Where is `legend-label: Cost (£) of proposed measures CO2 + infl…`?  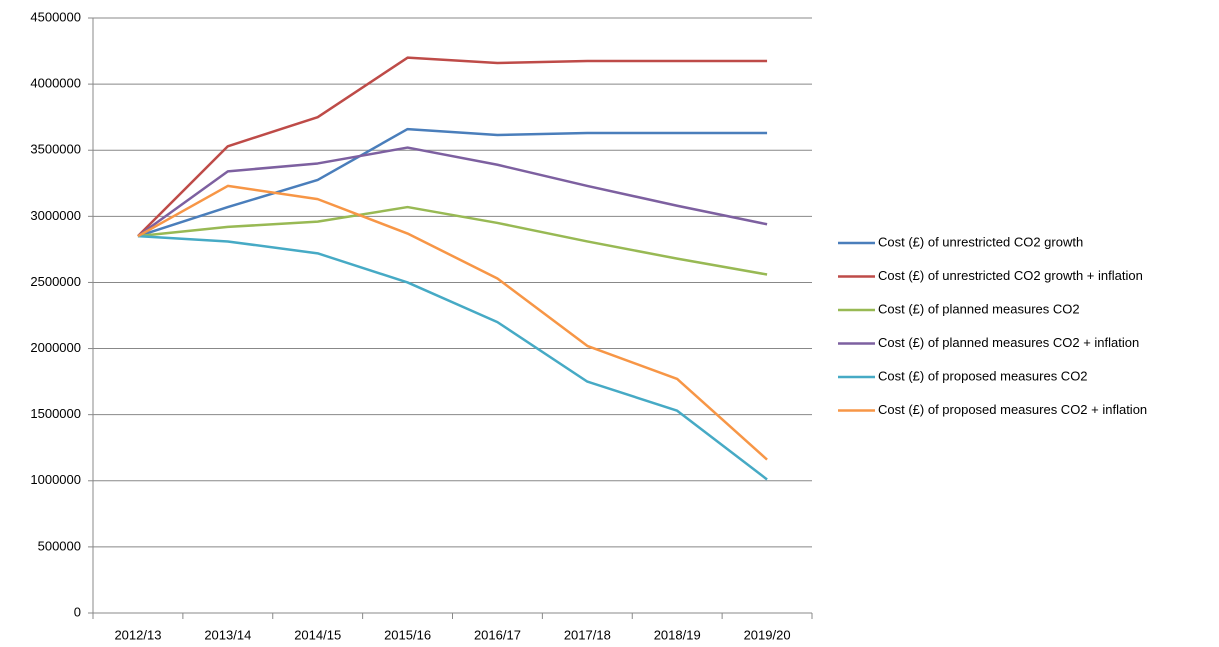
legend-label: Cost (£) of proposed measures CO2 + infl… is located at coordinates (1012, 409).